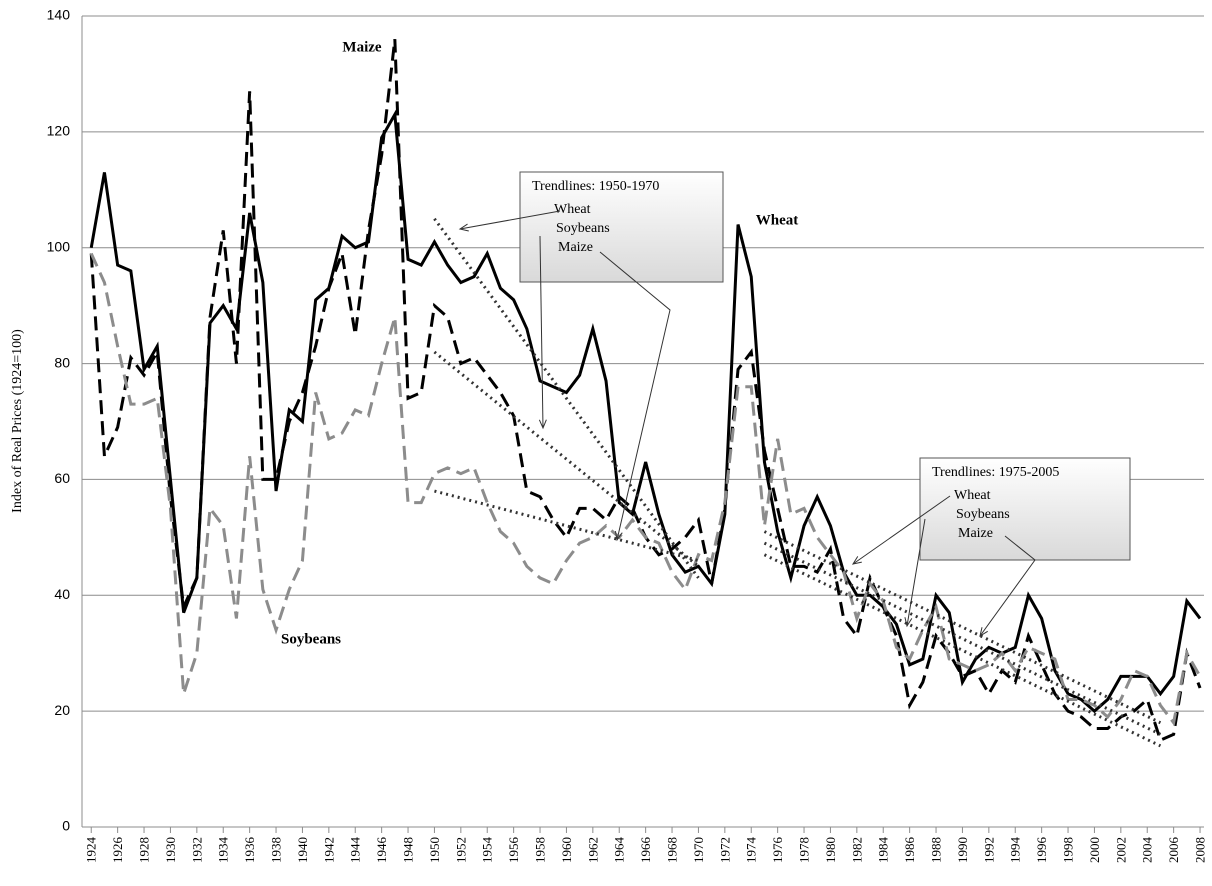  I want to click on x-tick-label: 2002, so click(1120, 850).